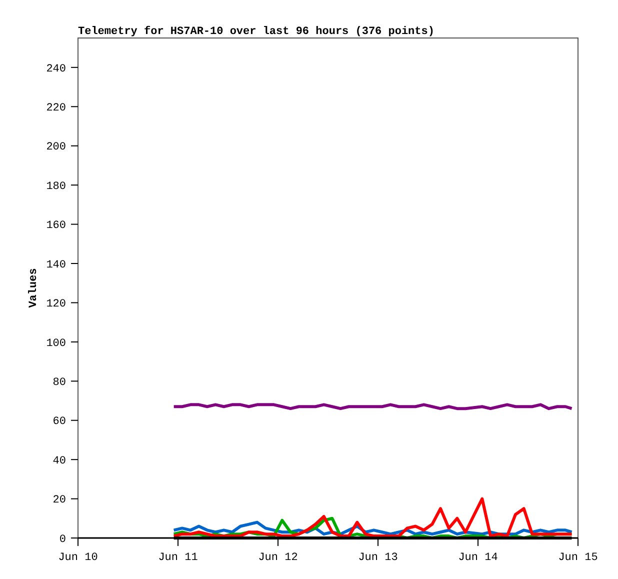 The image size is (618, 579). Describe the element at coordinates (478, 558) in the screenshot. I see `x-tick-label: Jun 14` at that location.